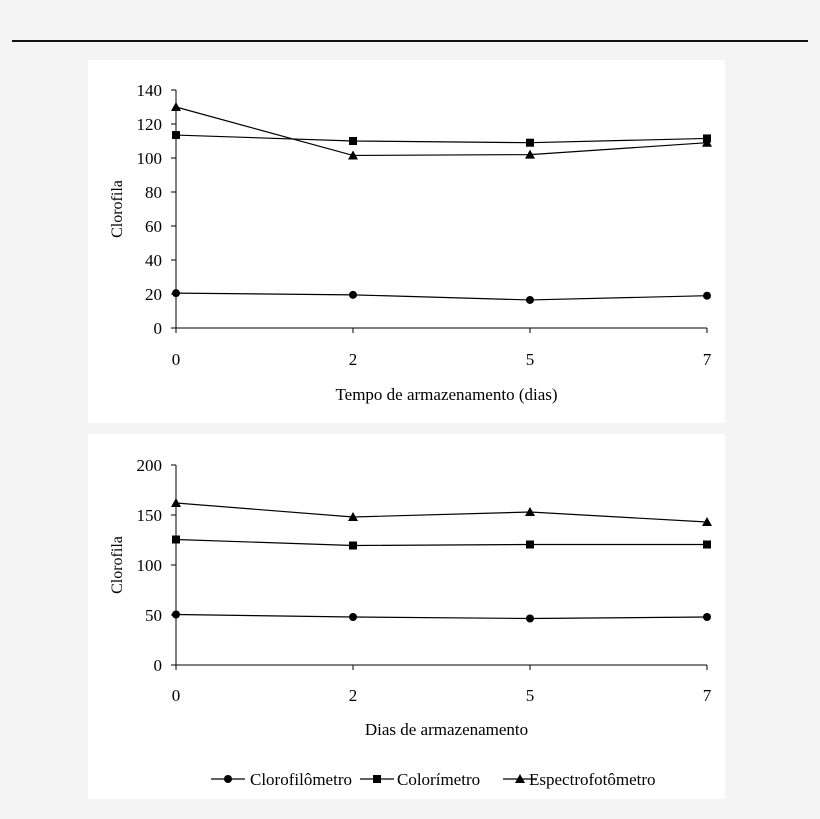  I want to click on legend-marker-circle, so click(228, 779).